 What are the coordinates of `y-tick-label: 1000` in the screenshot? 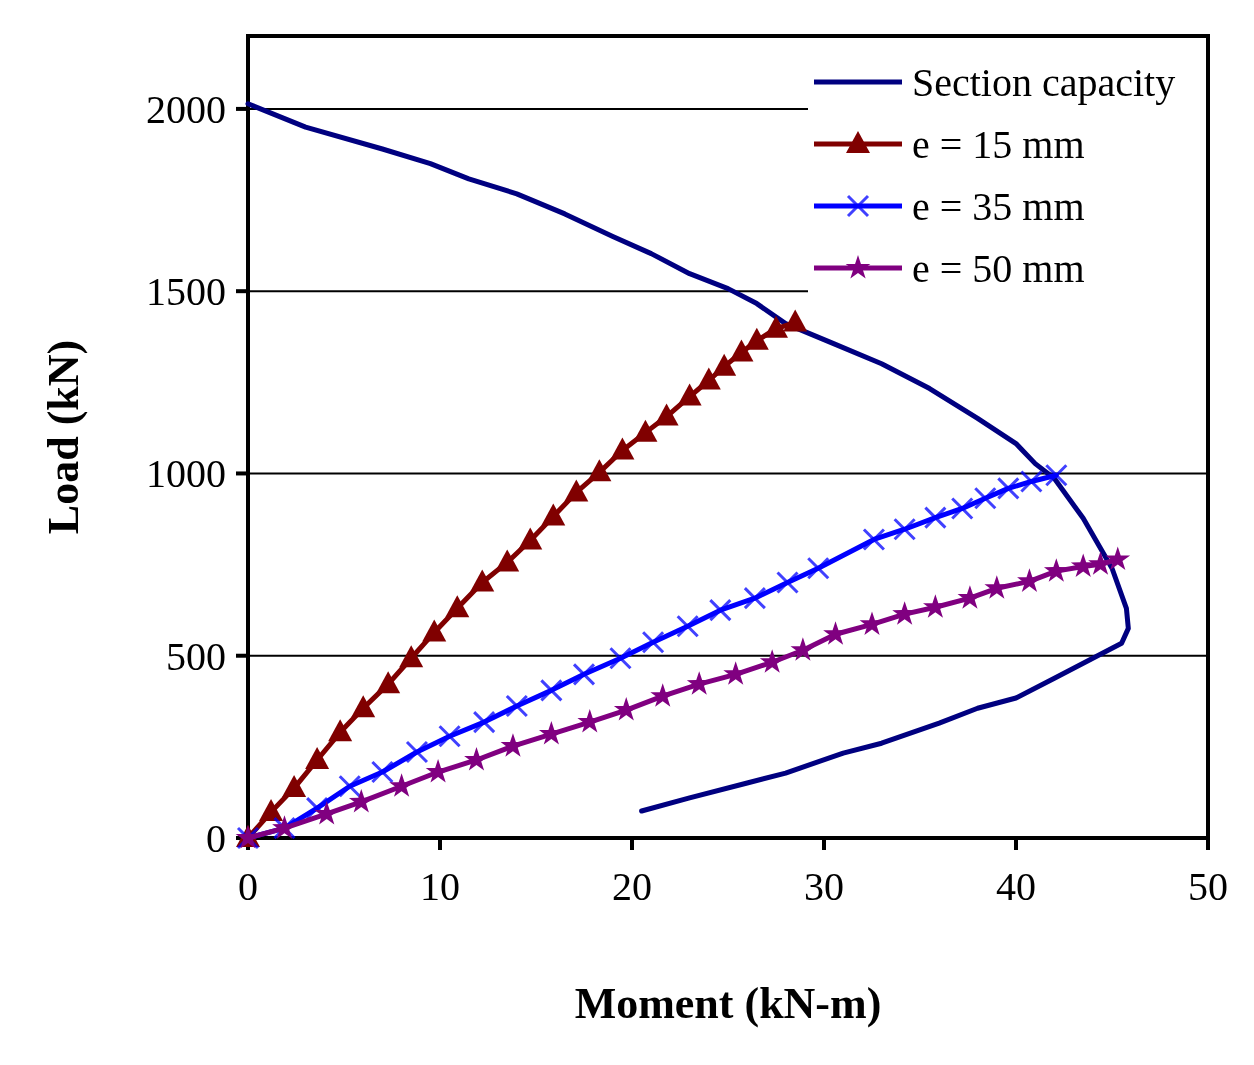 It's located at (186, 474).